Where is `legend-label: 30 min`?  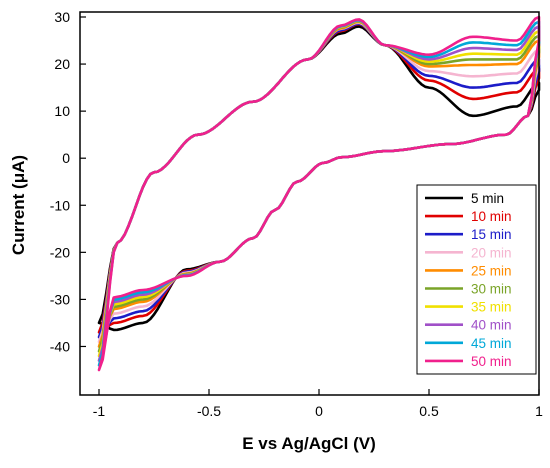 legend-label: 30 min is located at coordinates (491, 289).